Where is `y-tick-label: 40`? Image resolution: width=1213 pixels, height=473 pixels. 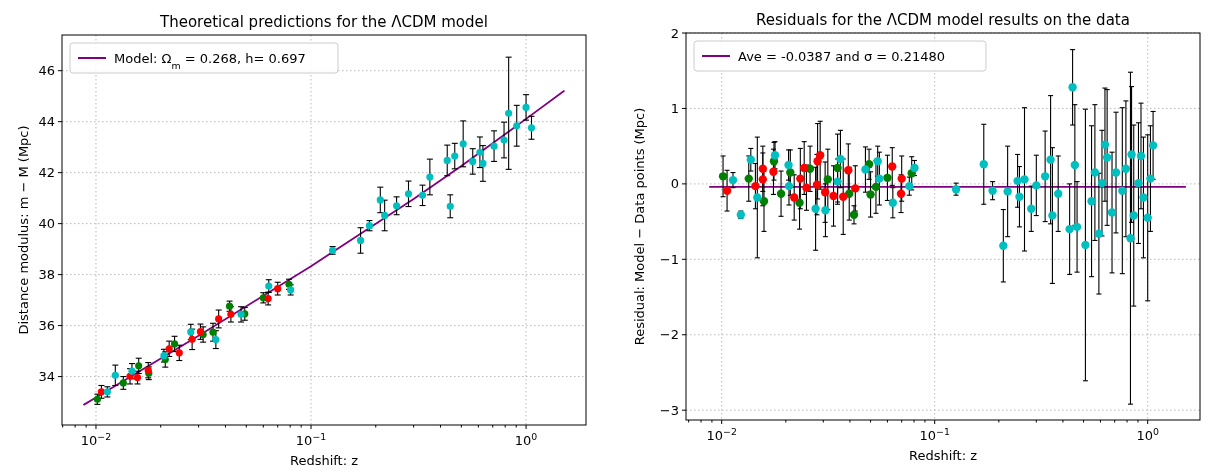
y-tick-label: 40 is located at coordinates (46, 224).